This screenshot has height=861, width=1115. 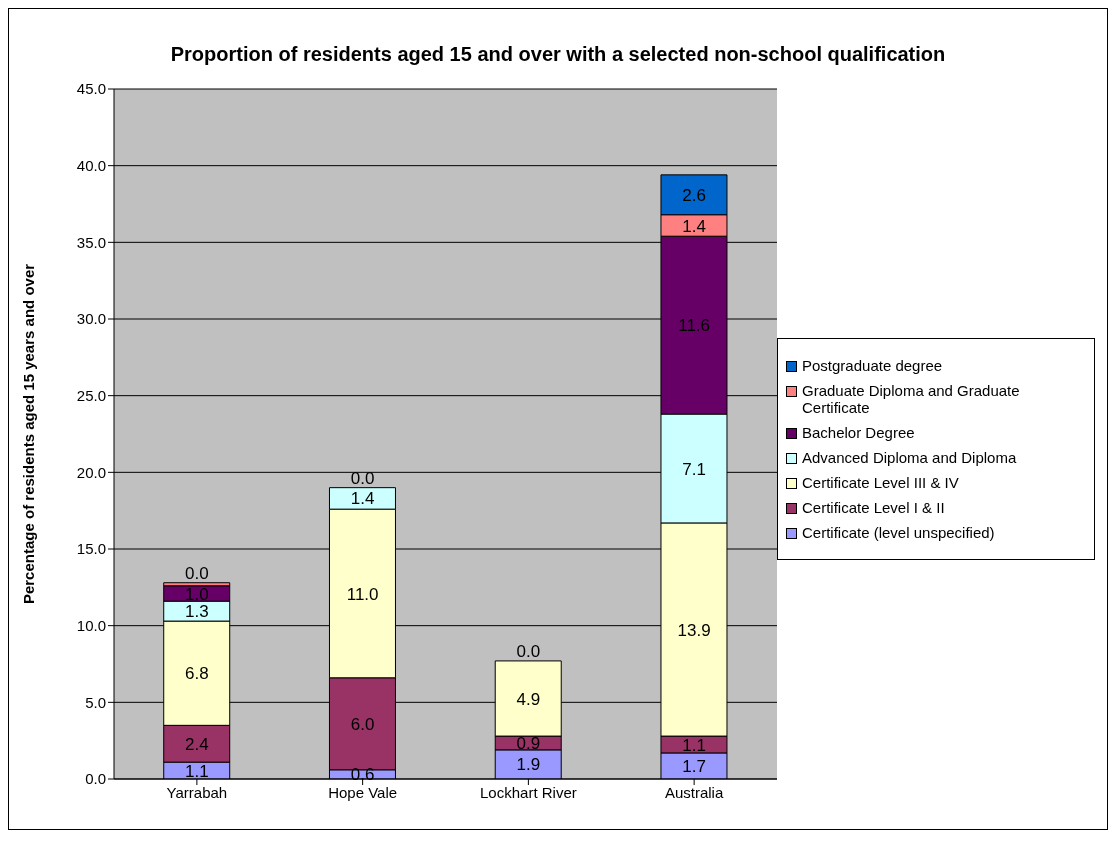 What do you see at coordinates (694, 630) in the screenshot?
I see `data-label: 13.9` at bounding box center [694, 630].